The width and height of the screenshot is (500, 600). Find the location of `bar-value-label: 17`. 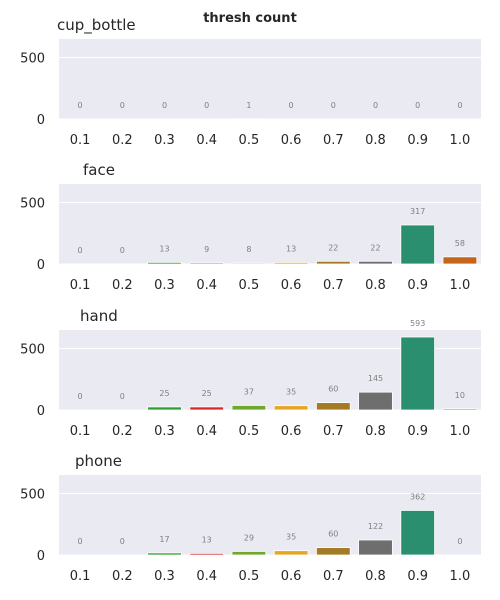

bar-value-label: 17 is located at coordinates (164, 539).